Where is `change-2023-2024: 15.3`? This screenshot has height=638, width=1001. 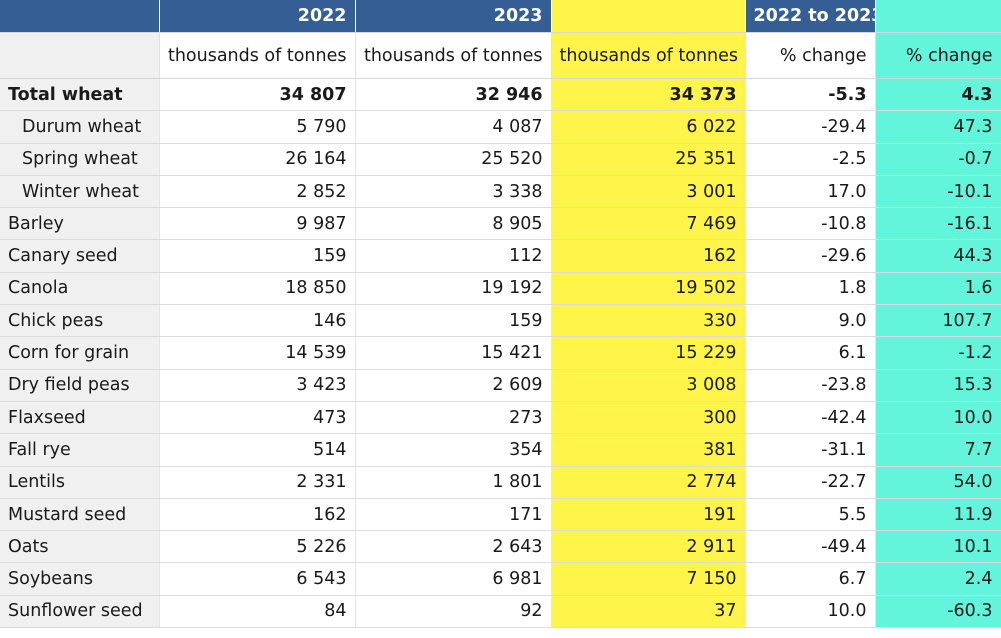
change-2023-2024: 15.3 is located at coordinates (938, 385).